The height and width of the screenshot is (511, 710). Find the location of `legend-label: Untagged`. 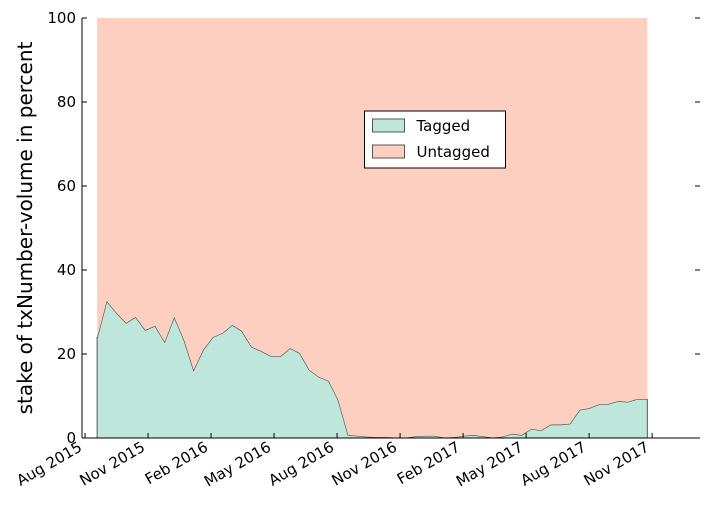

legend-label: Untagged is located at coordinates (453, 152).